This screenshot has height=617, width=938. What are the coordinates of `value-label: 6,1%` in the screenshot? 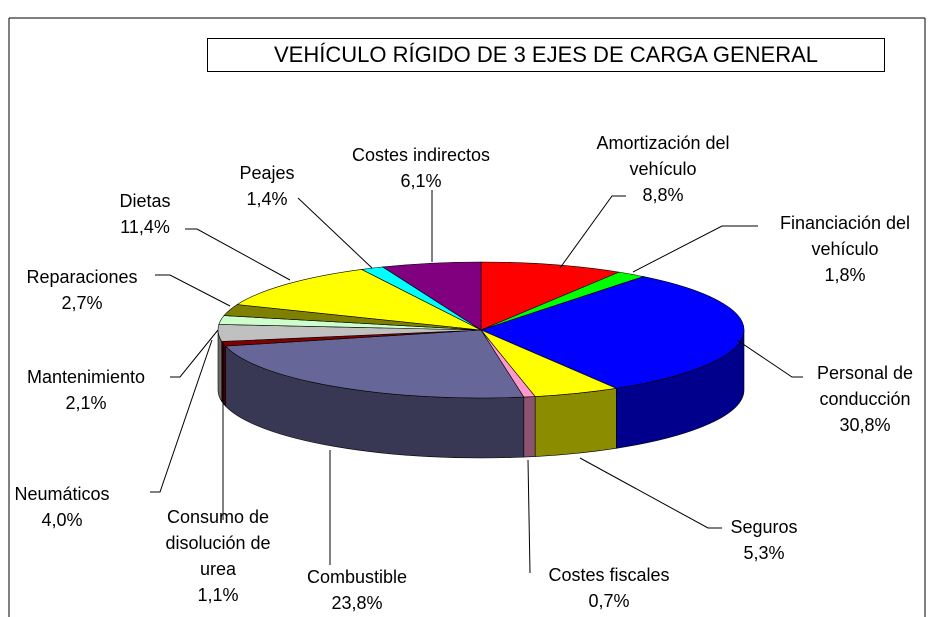 It's located at (421, 181).